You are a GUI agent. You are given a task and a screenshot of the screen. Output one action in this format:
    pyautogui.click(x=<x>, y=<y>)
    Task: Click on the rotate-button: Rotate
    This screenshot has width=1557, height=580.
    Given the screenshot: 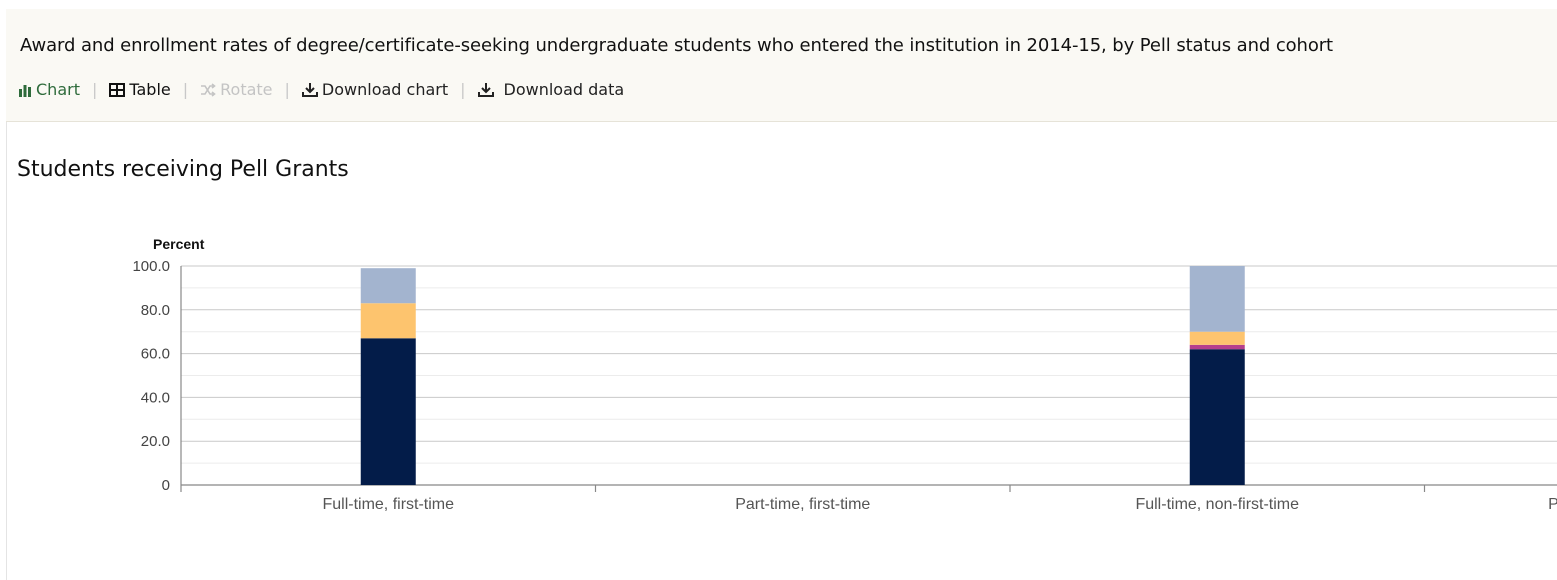 What is the action you would take?
    pyautogui.click(x=236, y=89)
    